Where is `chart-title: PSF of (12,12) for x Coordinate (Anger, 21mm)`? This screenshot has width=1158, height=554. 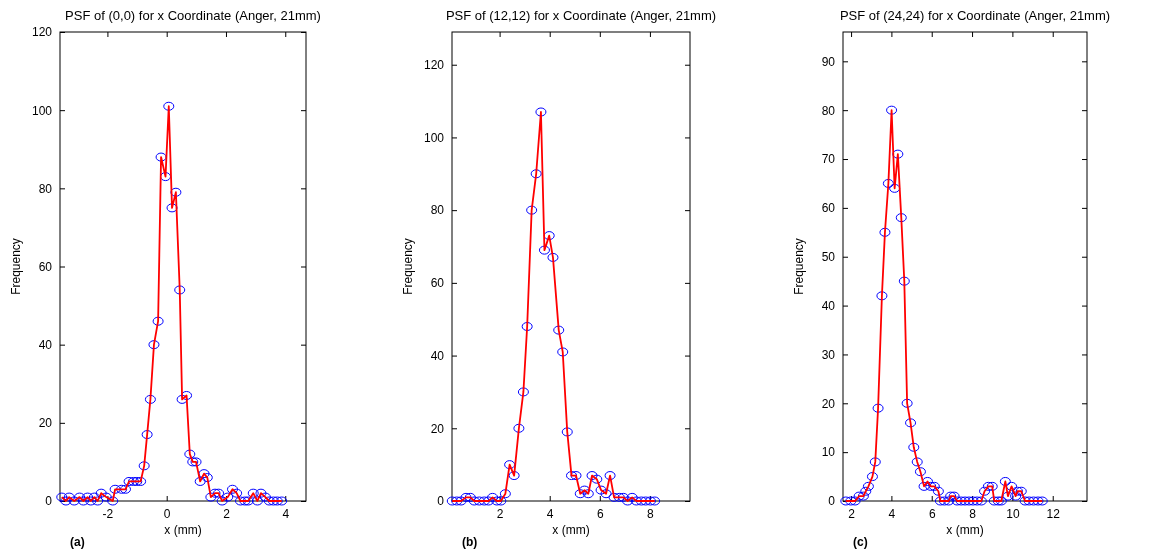 chart-title: PSF of (12,12) for x Coordinate (Anger, 21mm) is located at coordinates (581, 15).